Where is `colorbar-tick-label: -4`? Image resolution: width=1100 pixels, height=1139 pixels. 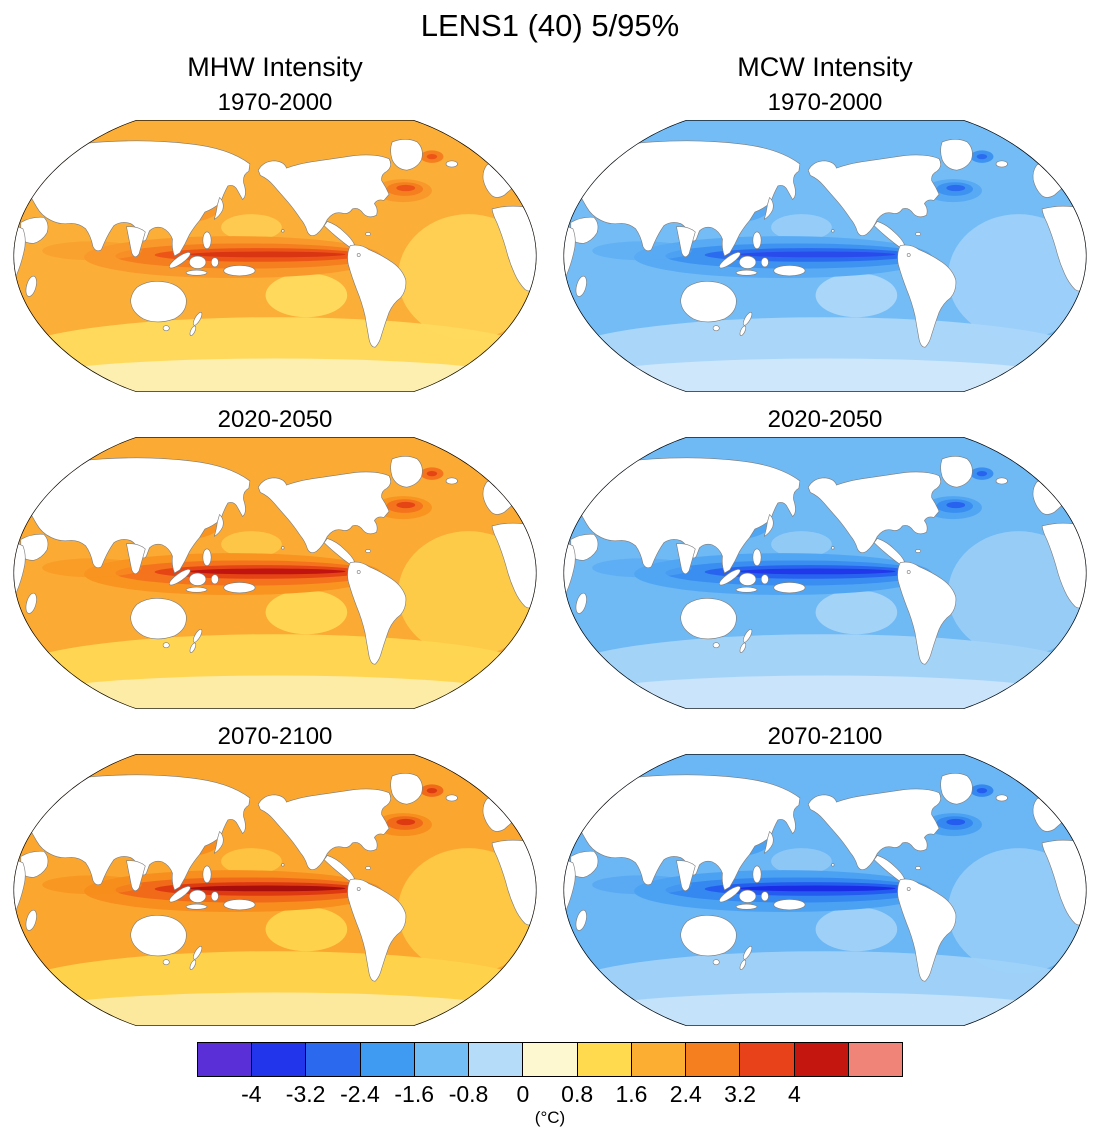 colorbar-tick-label: -4 is located at coordinates (251, 1093).